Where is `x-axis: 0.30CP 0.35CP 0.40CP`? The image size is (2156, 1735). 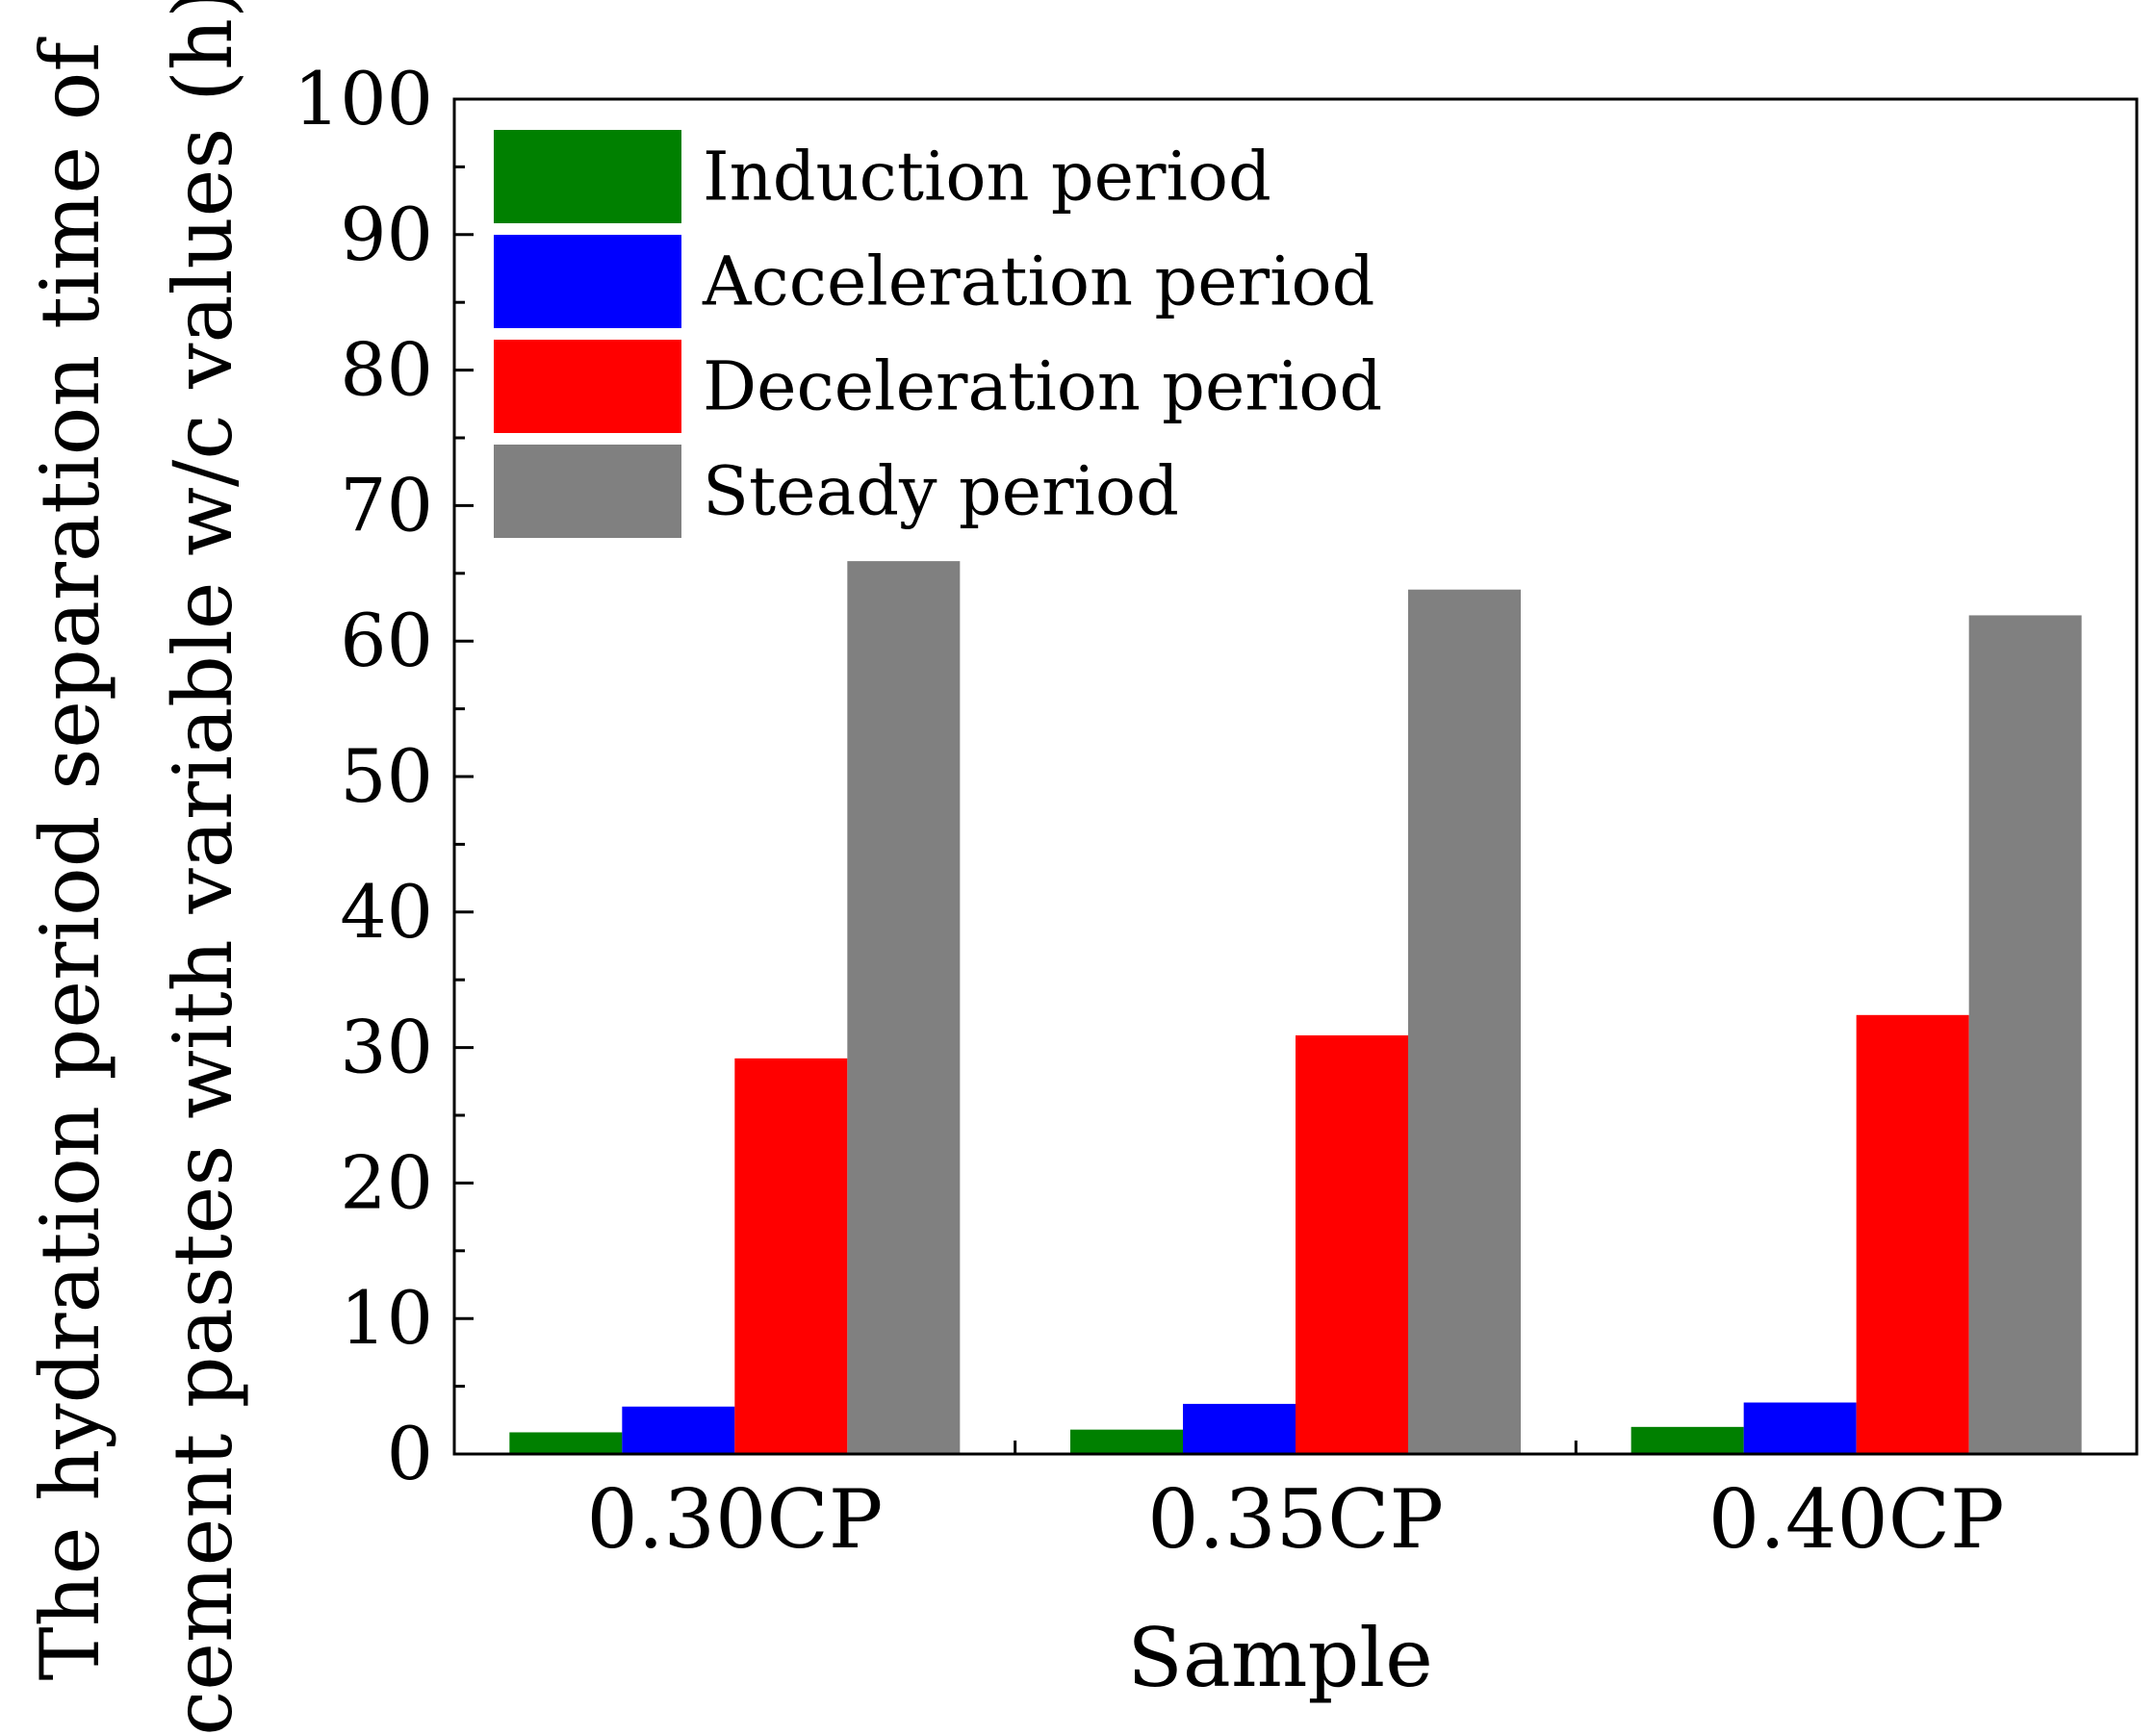
x-axis: 0.30CP 0.35CP 0.40CP is located at coordinates (1295, 1504).